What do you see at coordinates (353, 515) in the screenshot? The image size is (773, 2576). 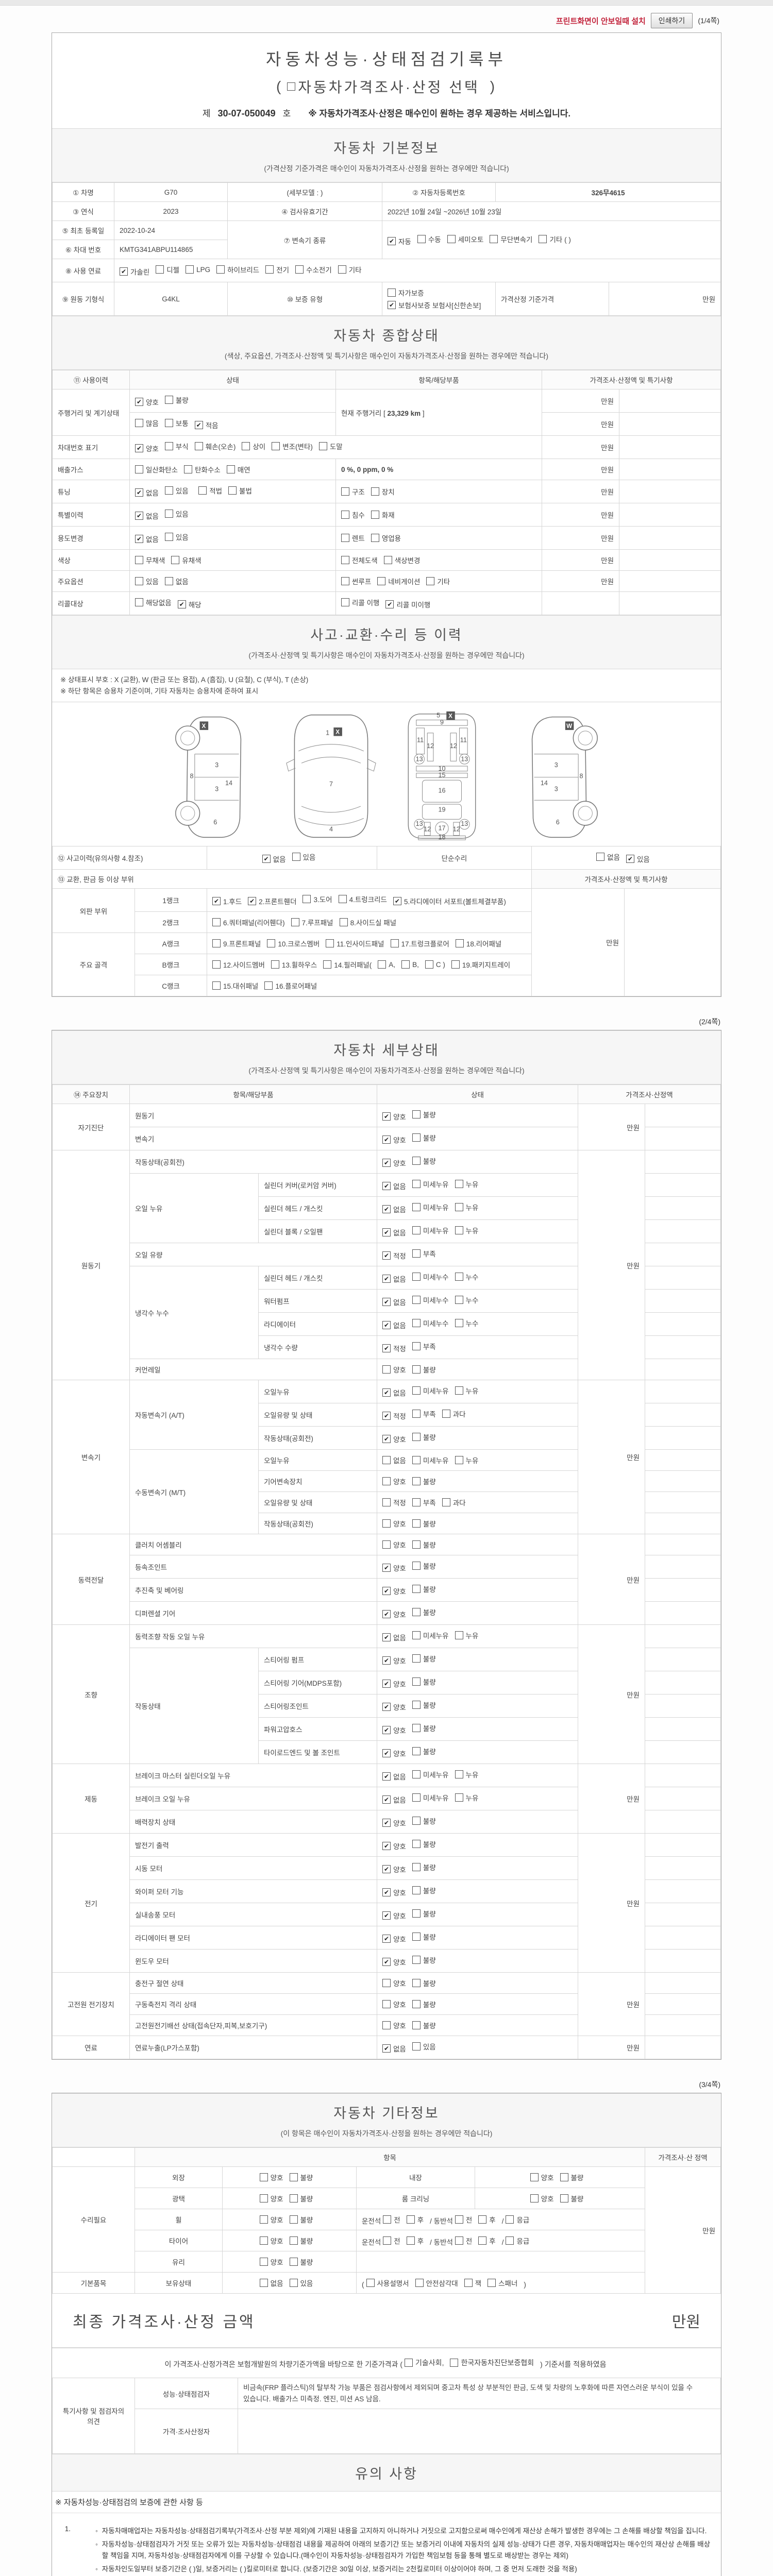 I see `checkbox: 침수` at bounding box center [353, 515].